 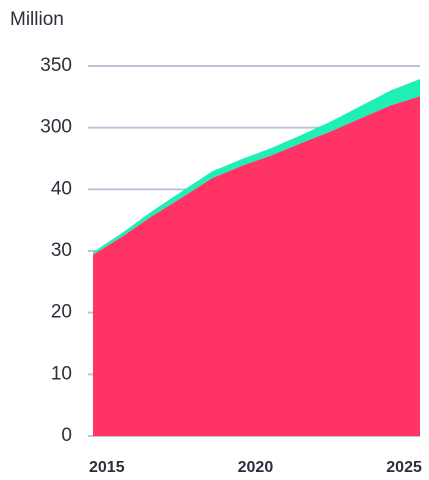 I want to click on y-tick-label: 30, so click(x=61, y=250).